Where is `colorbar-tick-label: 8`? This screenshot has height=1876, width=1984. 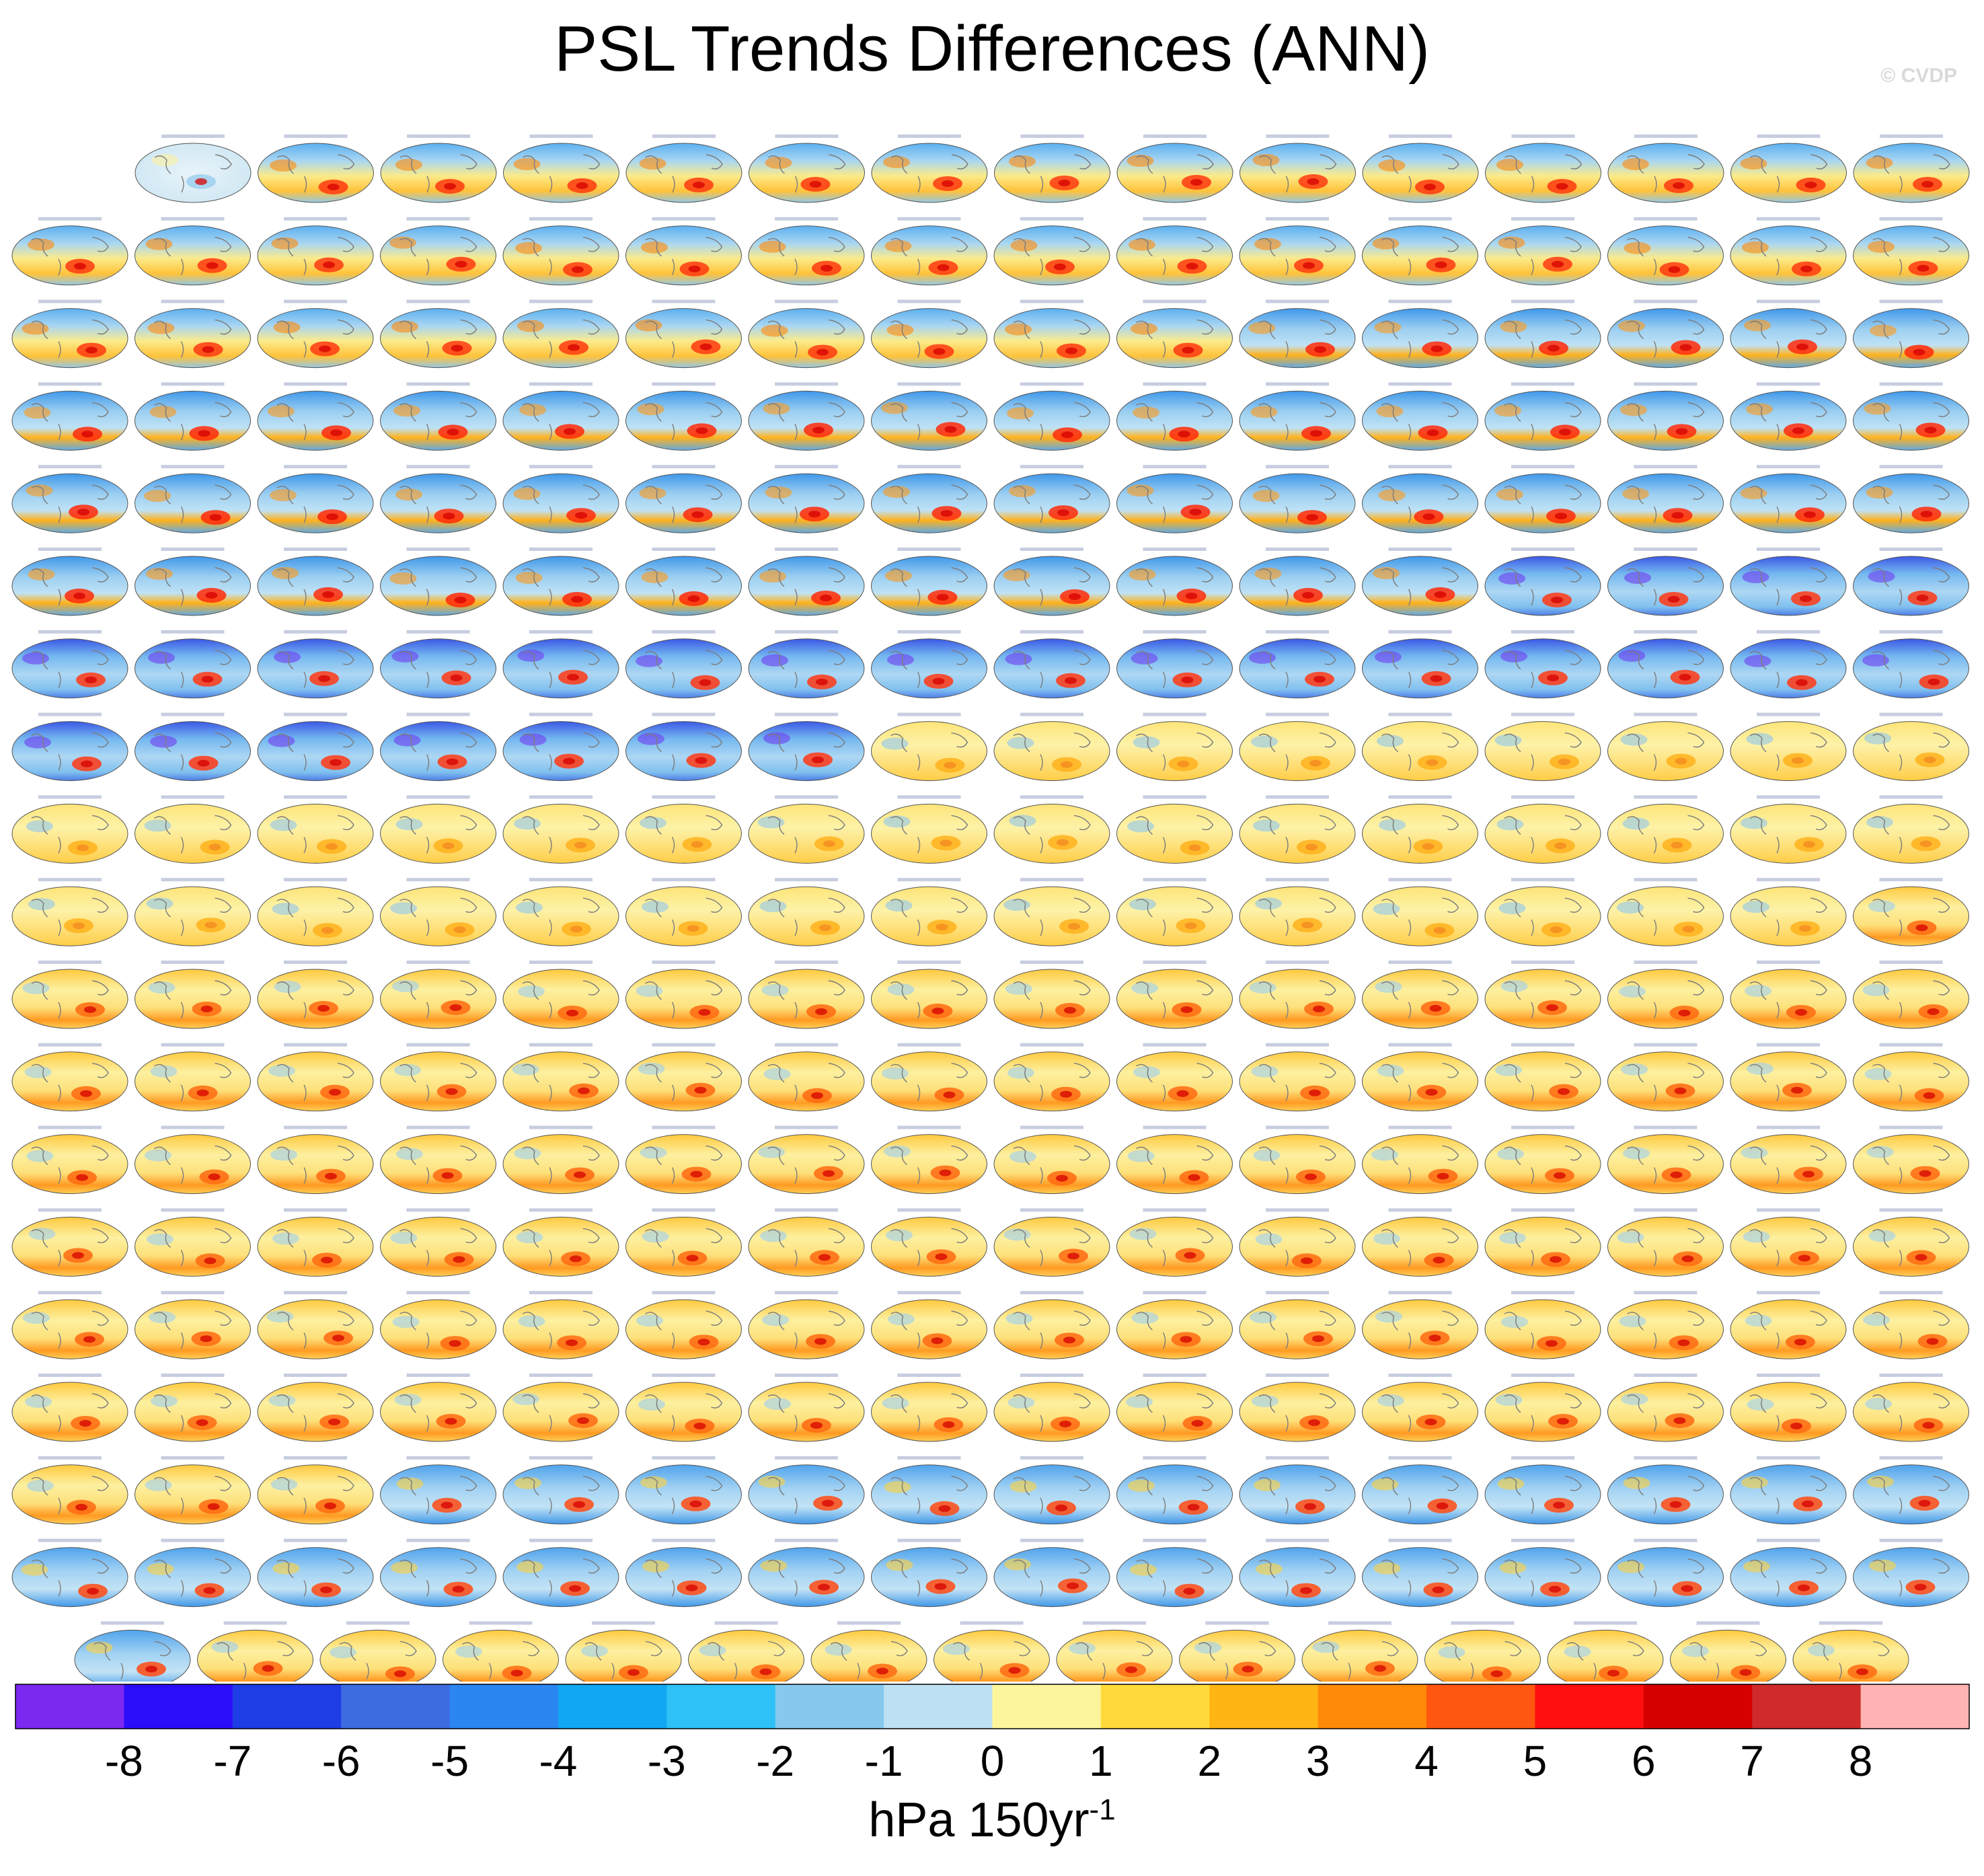
colorbar-tick-label: 8 is located at coordinates (1861, 1761).